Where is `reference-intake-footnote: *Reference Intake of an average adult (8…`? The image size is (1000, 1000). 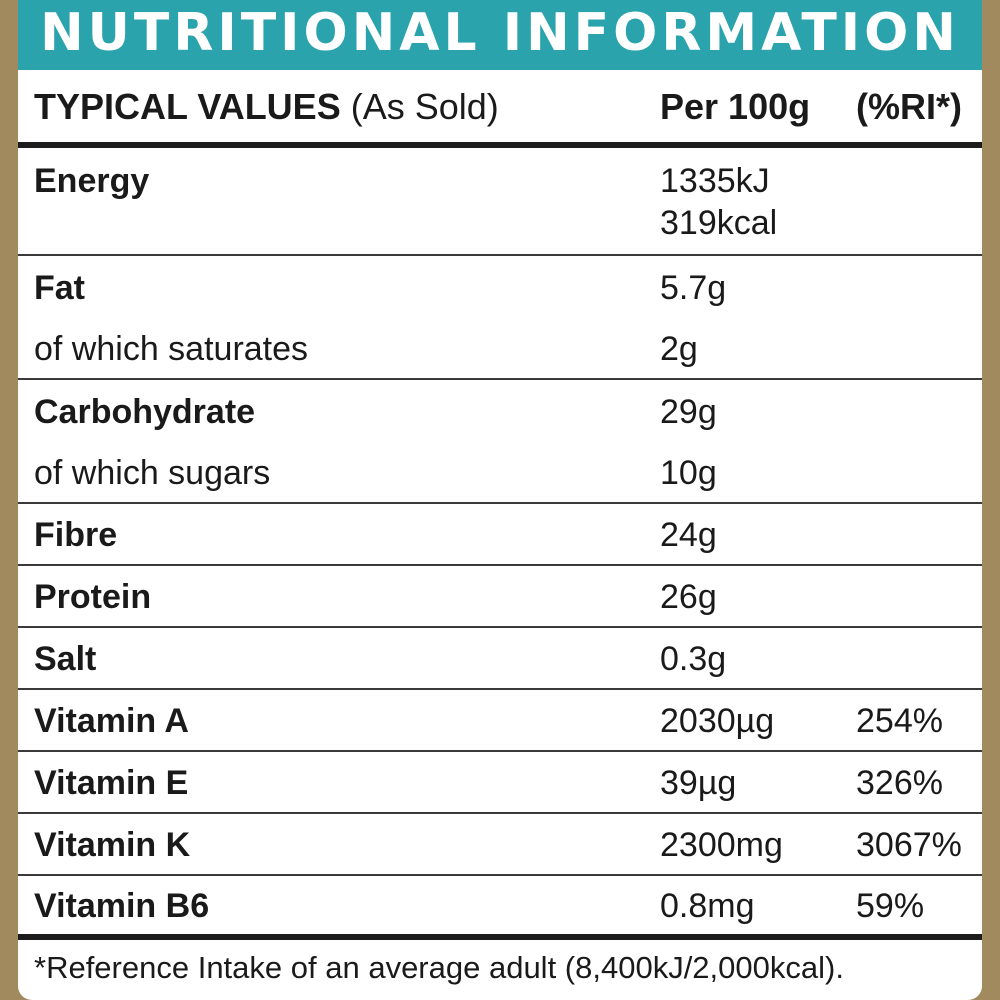 reference-intake-footnote: *Reference Intake of an average adult (8… is located at coordinates (439, 967).